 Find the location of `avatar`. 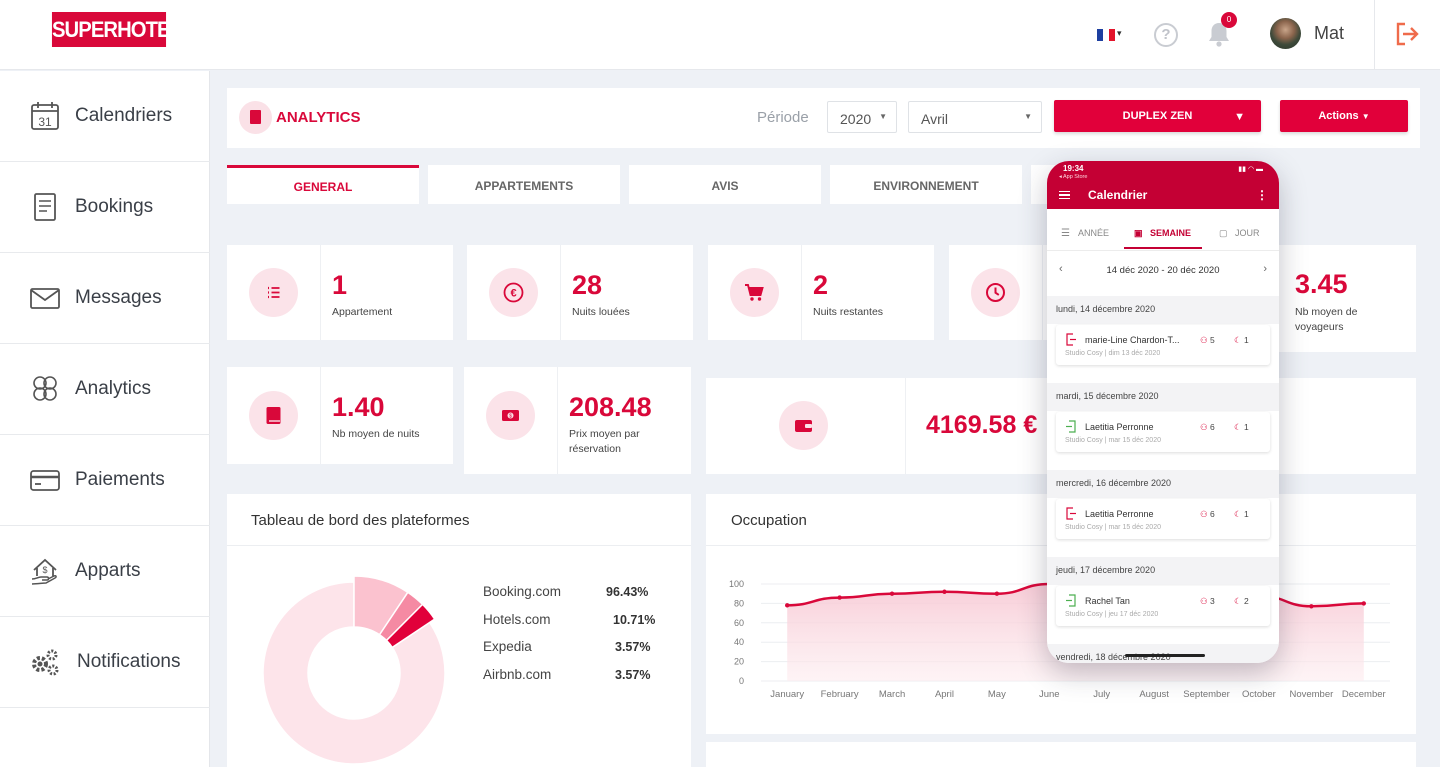

avatar is located at coordinates (1285, 33).